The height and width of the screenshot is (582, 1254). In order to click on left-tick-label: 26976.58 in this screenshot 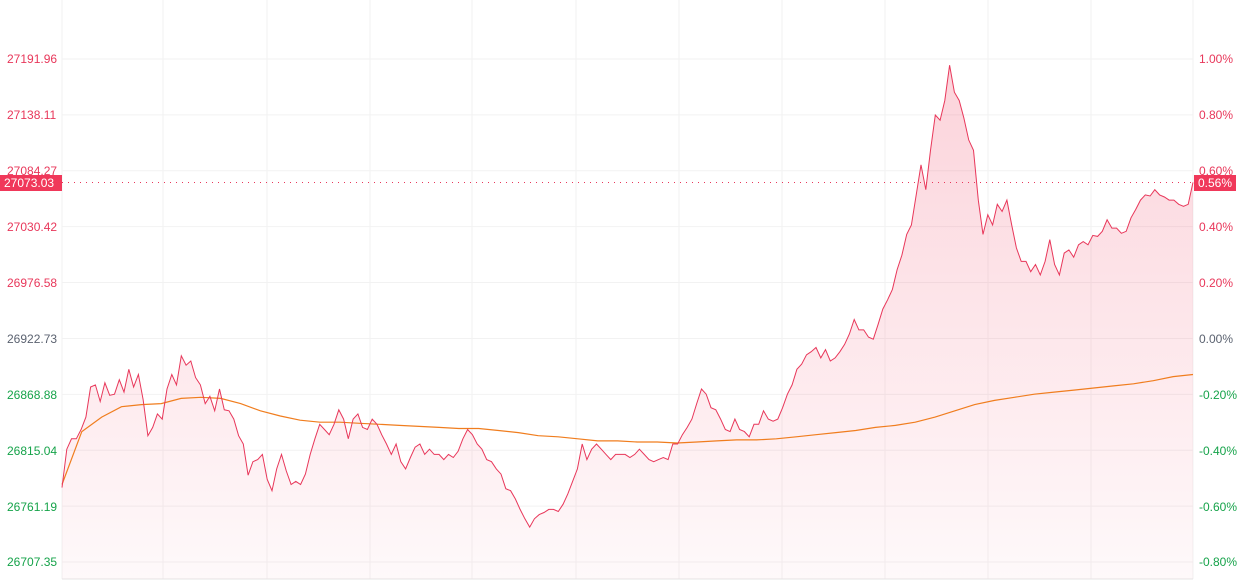, I will do `click(32, 283)`.